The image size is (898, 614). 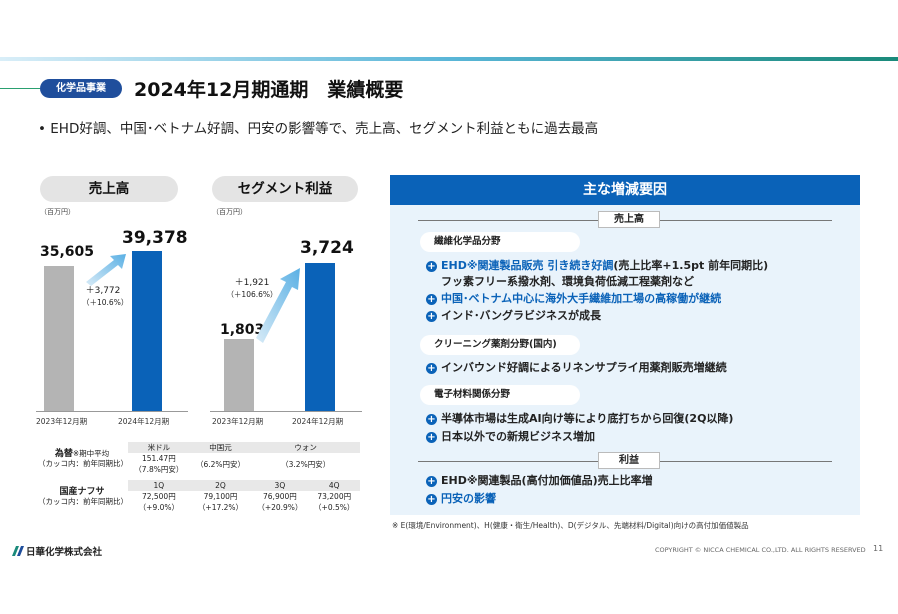 What do you see at coordinates (20, 88) in the screenshot?
I see `accent-line` at bounding box center [20, 88].